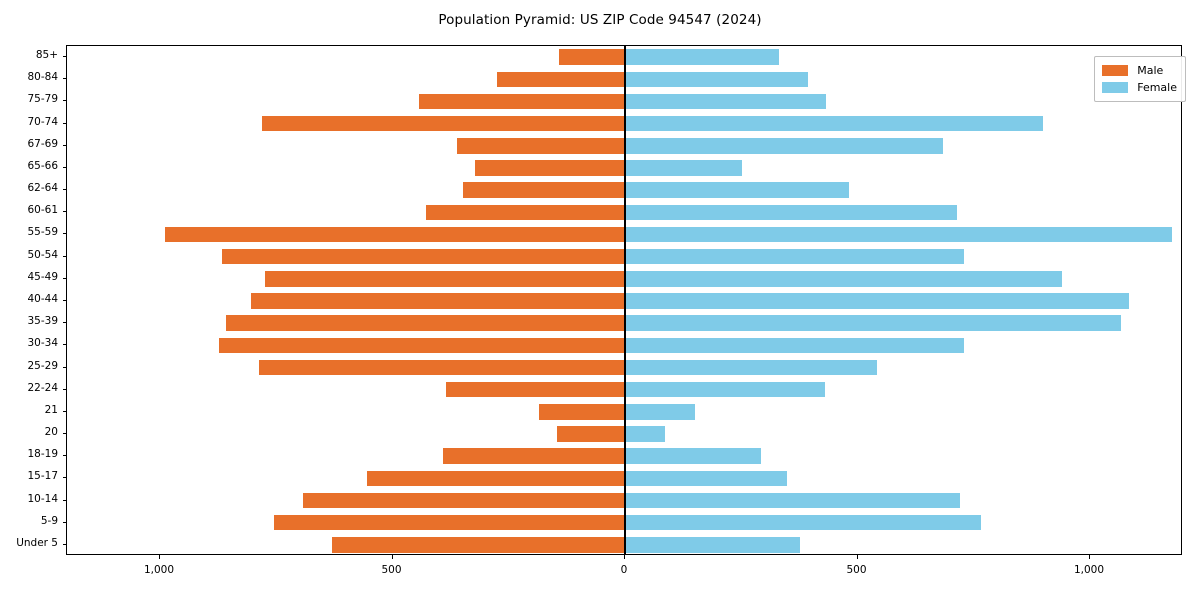  I want to click on x-tick-label-3: 500, so click(856, 570).